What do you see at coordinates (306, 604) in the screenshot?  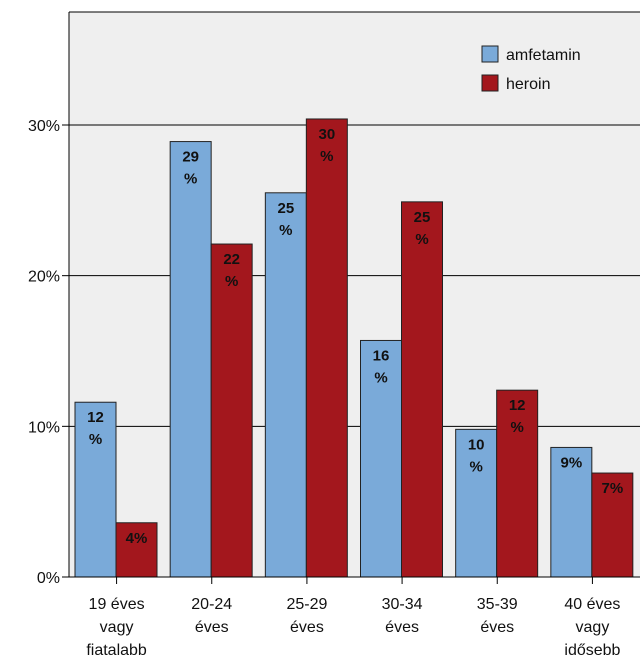 I see `x-tick-label: 25-29` at bounding box center [306, 604].